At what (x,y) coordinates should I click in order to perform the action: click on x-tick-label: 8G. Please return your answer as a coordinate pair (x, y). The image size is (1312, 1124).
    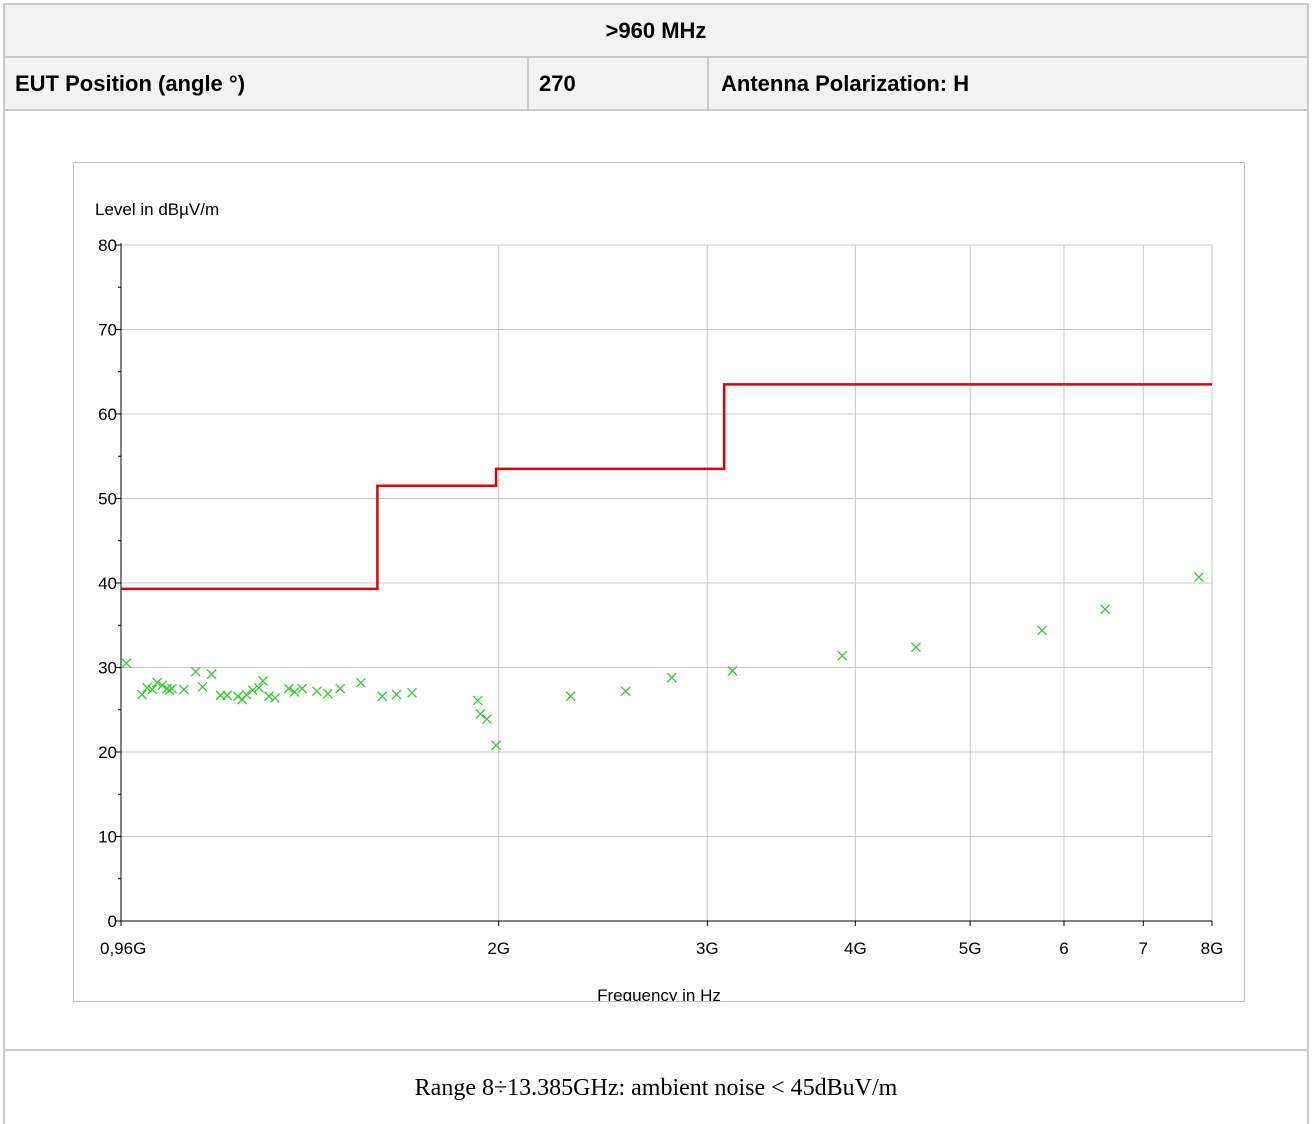
    Looking at the image, I should click on (1212, 948).